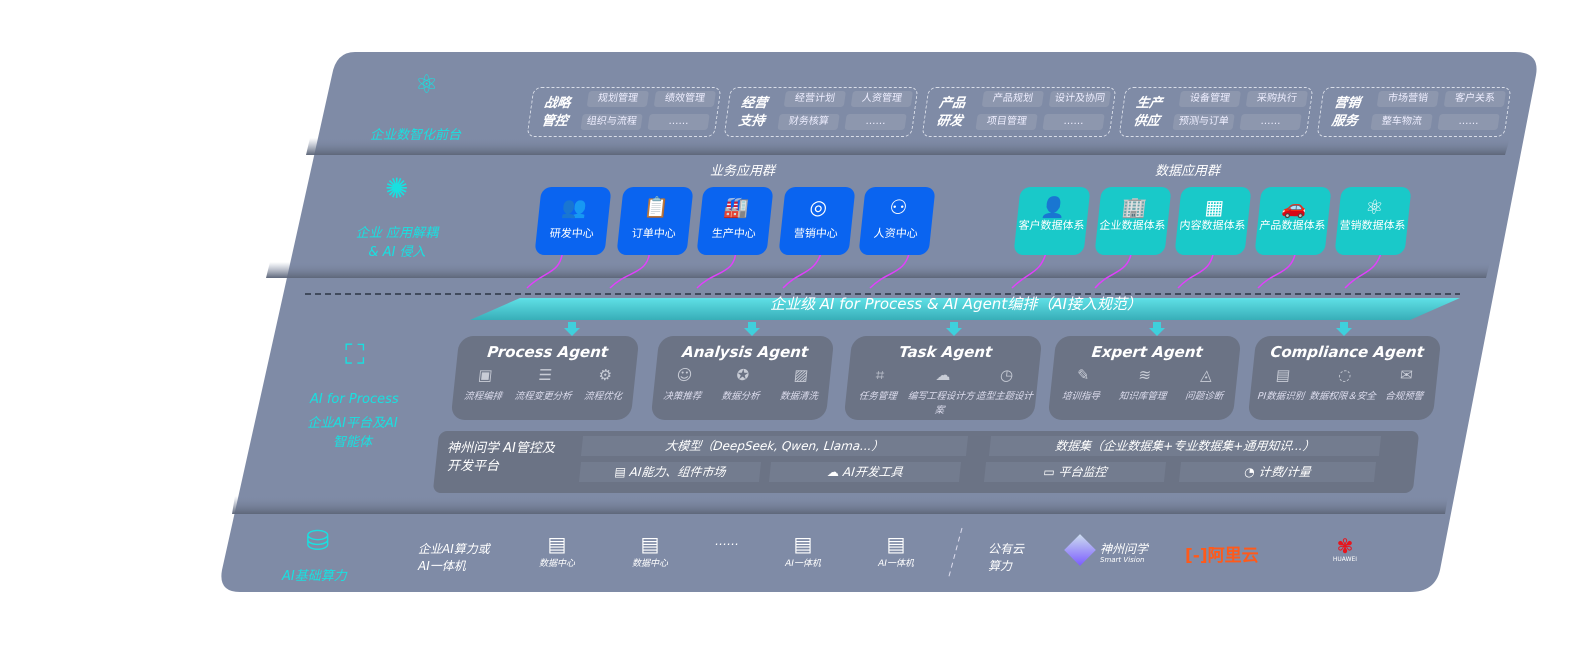 The width and height of the screenshot is (1572, 647). I want to click on agent-title: Analysis Agent, so click(745, 352).